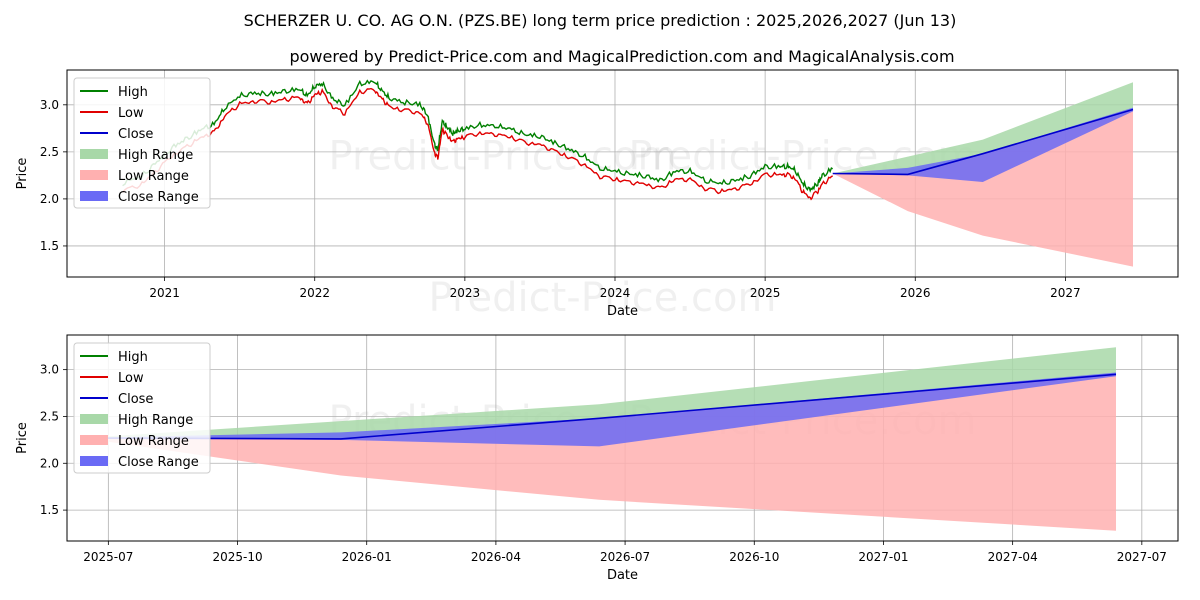 The width and height of the screenshot is (1200, 600). Describe the element at coordinates (982, 188) in the screenshot. I see `low-range-band` at that location.